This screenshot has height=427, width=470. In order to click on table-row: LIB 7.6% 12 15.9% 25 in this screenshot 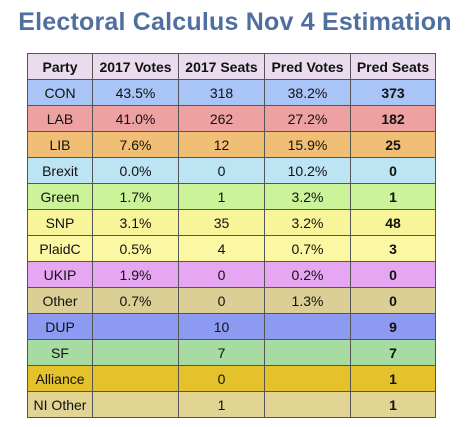, I will do `click(231, 144)`.